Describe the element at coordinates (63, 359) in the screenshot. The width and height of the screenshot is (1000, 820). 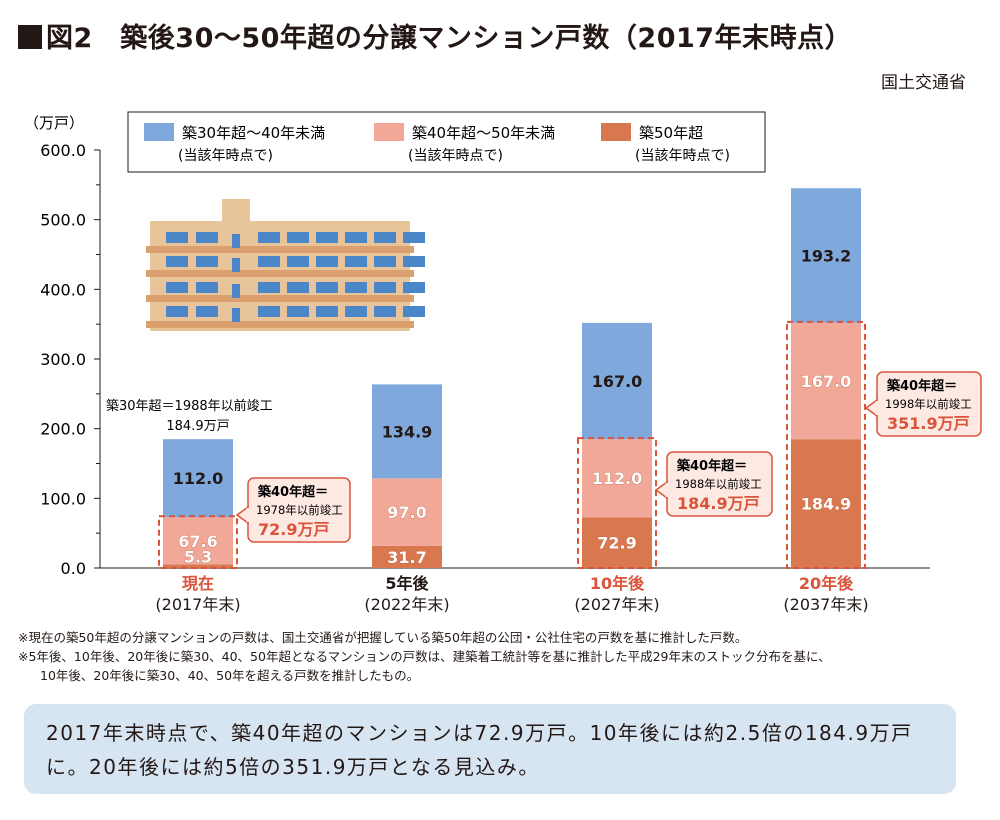
I see `y-tick-label: 300.0` at that location.